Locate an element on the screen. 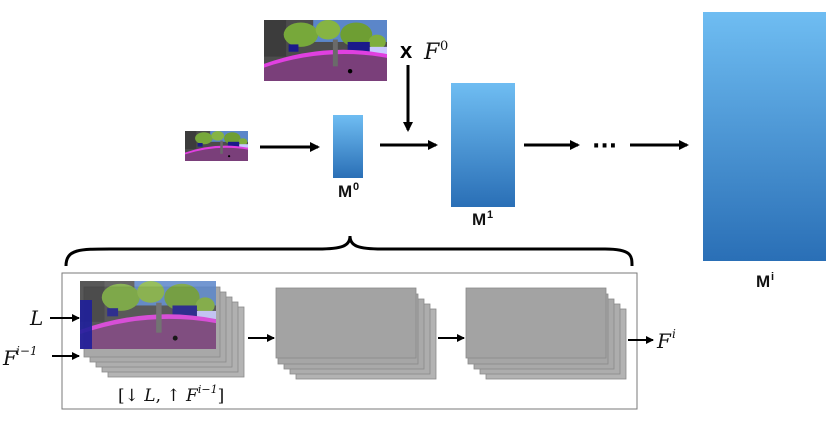  module-input-image is located at coordinates (148, 315).